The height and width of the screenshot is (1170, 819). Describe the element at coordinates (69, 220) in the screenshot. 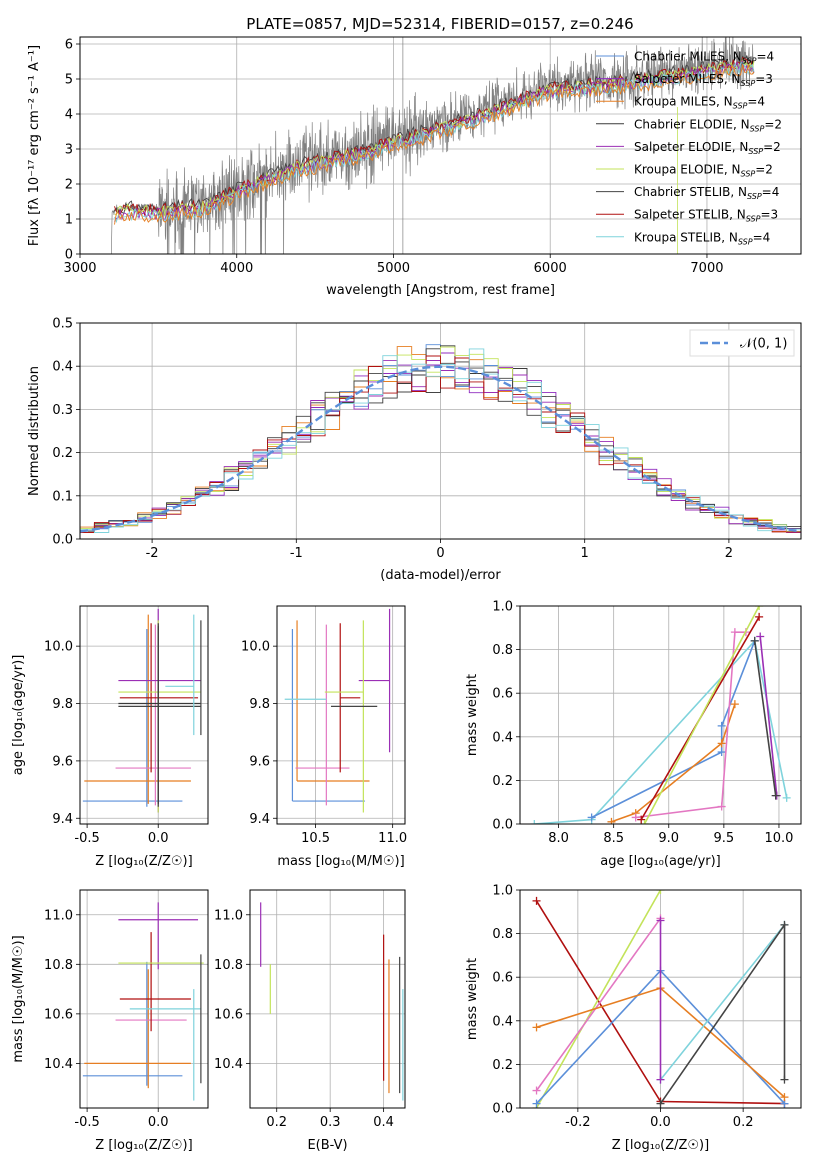

I see `y-tick-label: 1` at that location.